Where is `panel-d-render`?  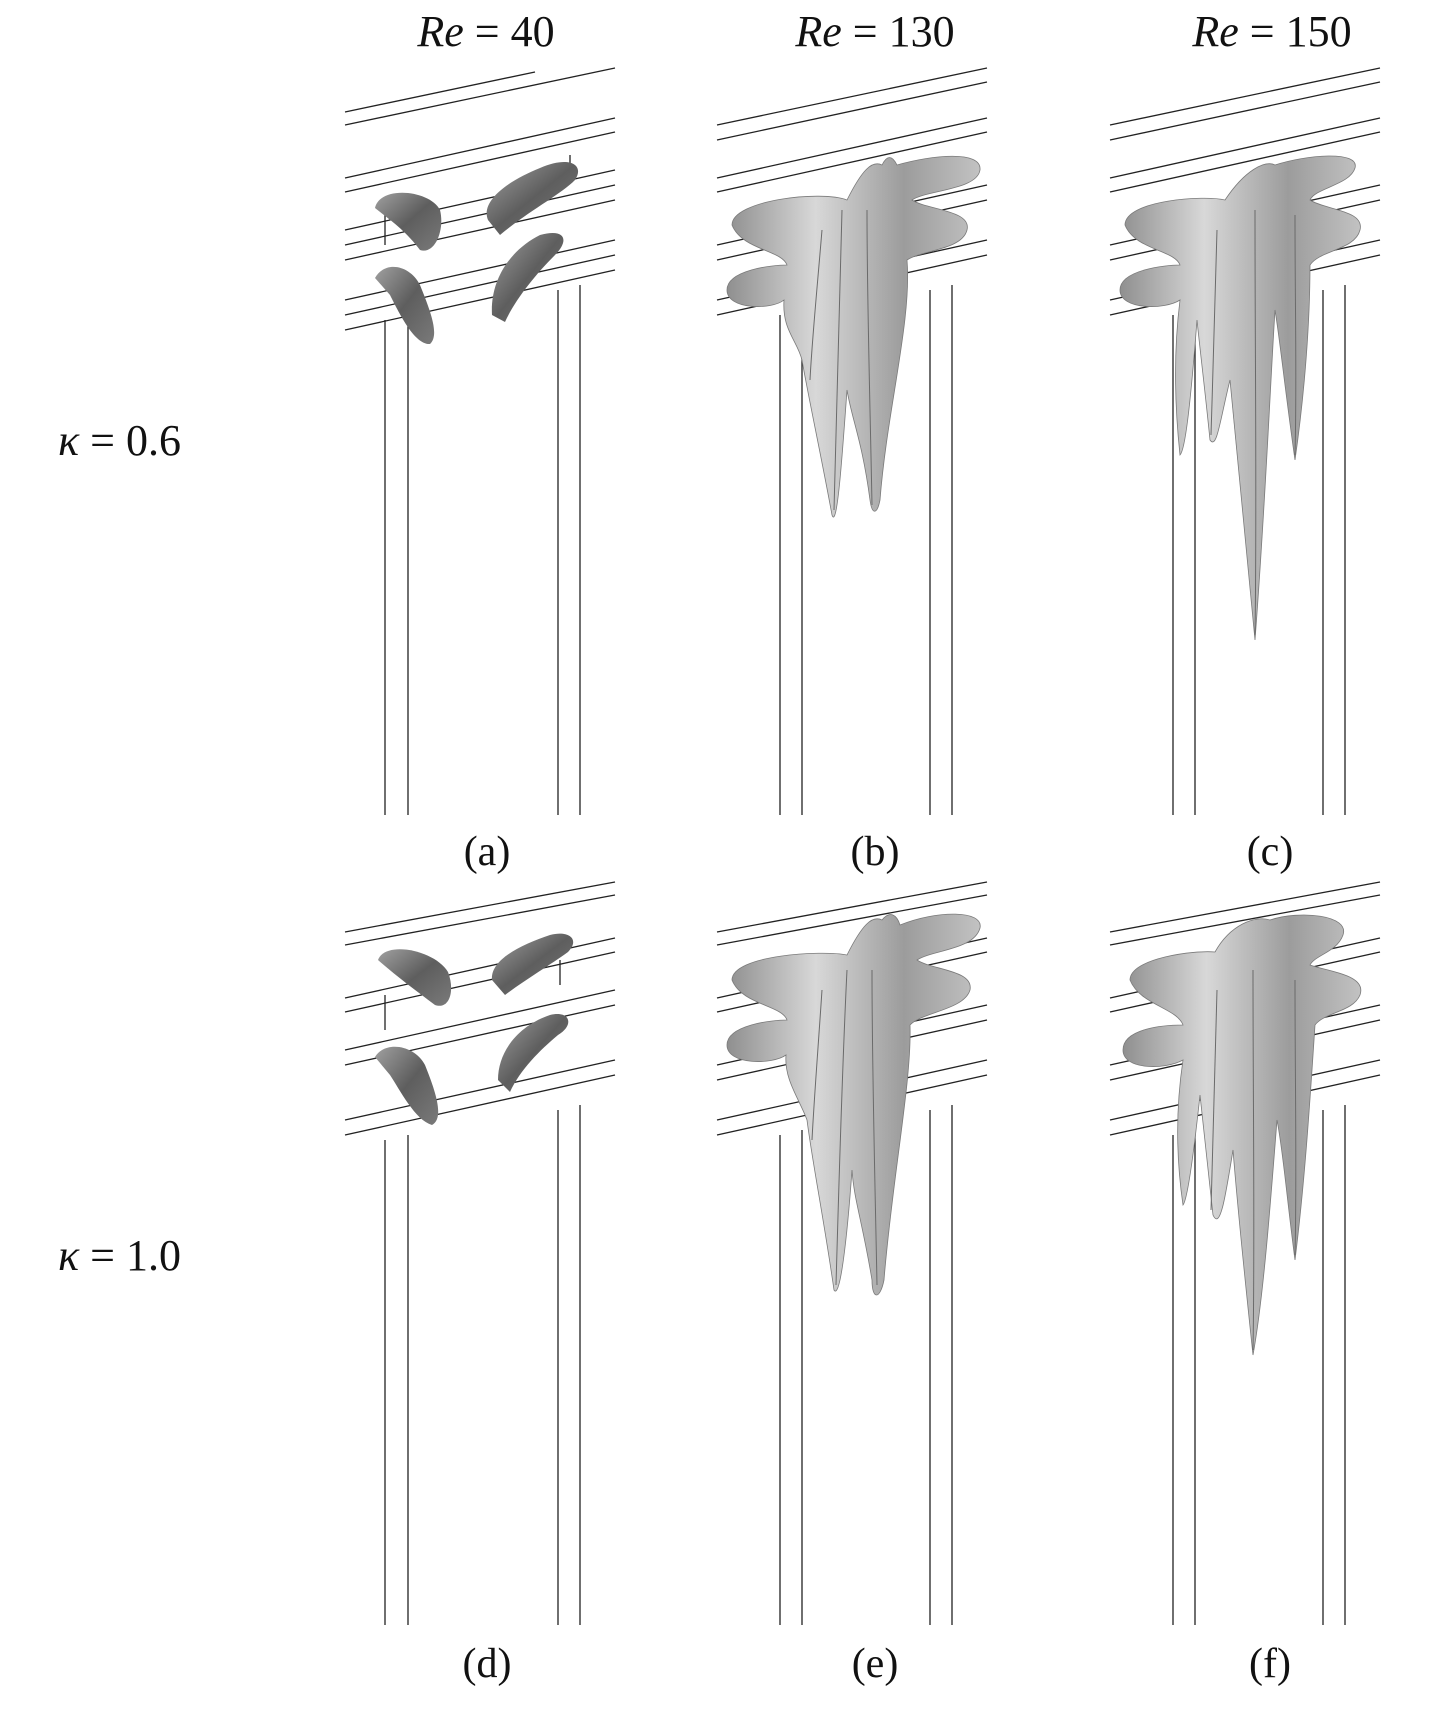
panel-d-render is located at coordinates (480, 1253).